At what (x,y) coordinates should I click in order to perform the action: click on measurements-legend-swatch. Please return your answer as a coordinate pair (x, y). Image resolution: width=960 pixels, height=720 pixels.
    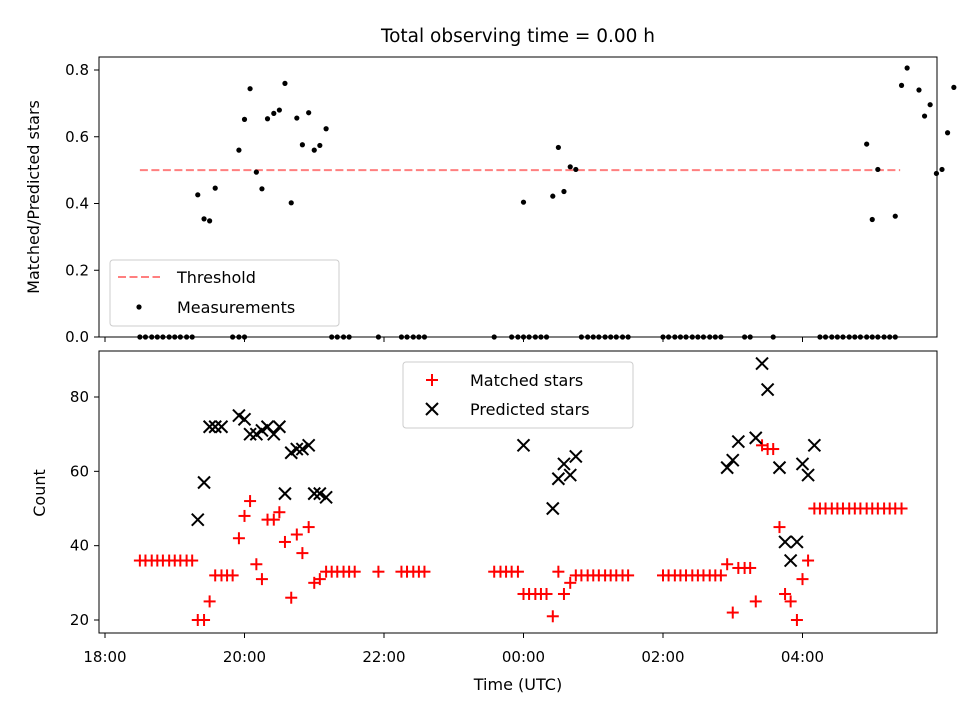
    Looking at the image, I should click on (139, 307).